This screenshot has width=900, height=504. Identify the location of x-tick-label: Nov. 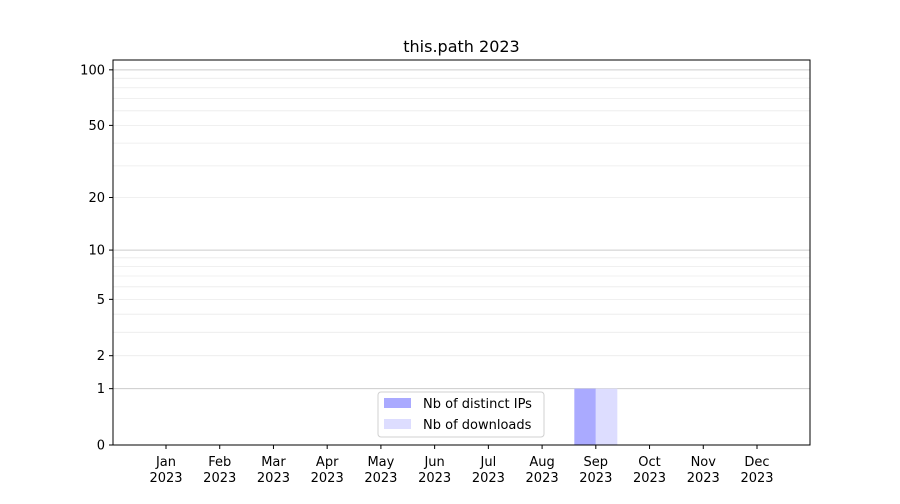
(704, 462).